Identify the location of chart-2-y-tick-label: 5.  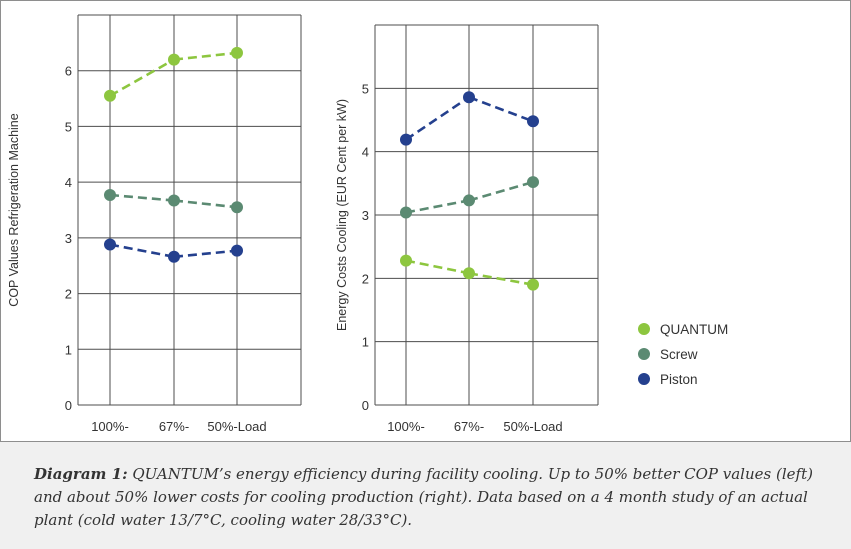
(365, 88).